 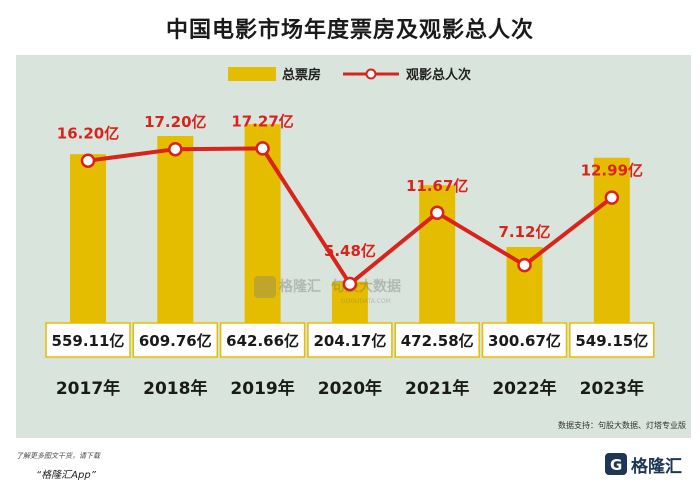 What do you see at coordinates (656, 466) in the screenshot?
I see `brand-name: 格隆汇` at bounding box center [656, 466].